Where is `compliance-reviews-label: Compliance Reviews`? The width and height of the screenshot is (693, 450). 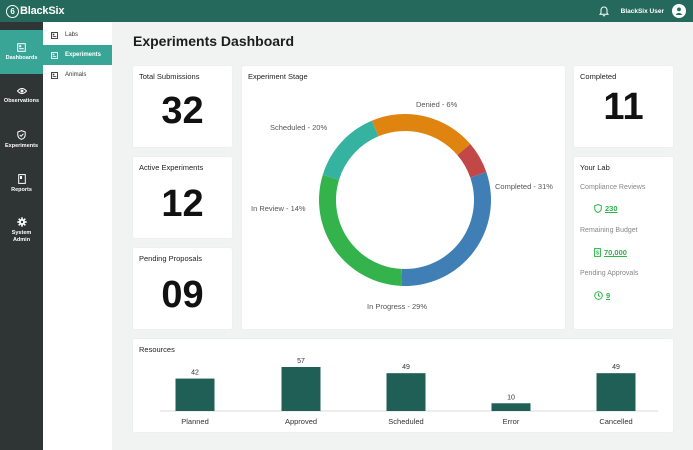
compliance-reviews-label: Compliance Reviews is located at coordinates (613, 187).